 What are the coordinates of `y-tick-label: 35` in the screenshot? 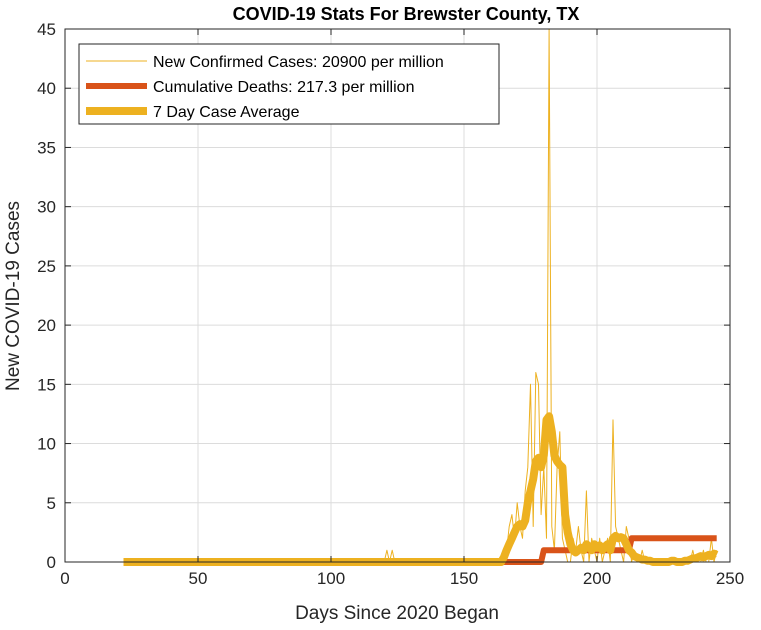 It's located at (46, 147).